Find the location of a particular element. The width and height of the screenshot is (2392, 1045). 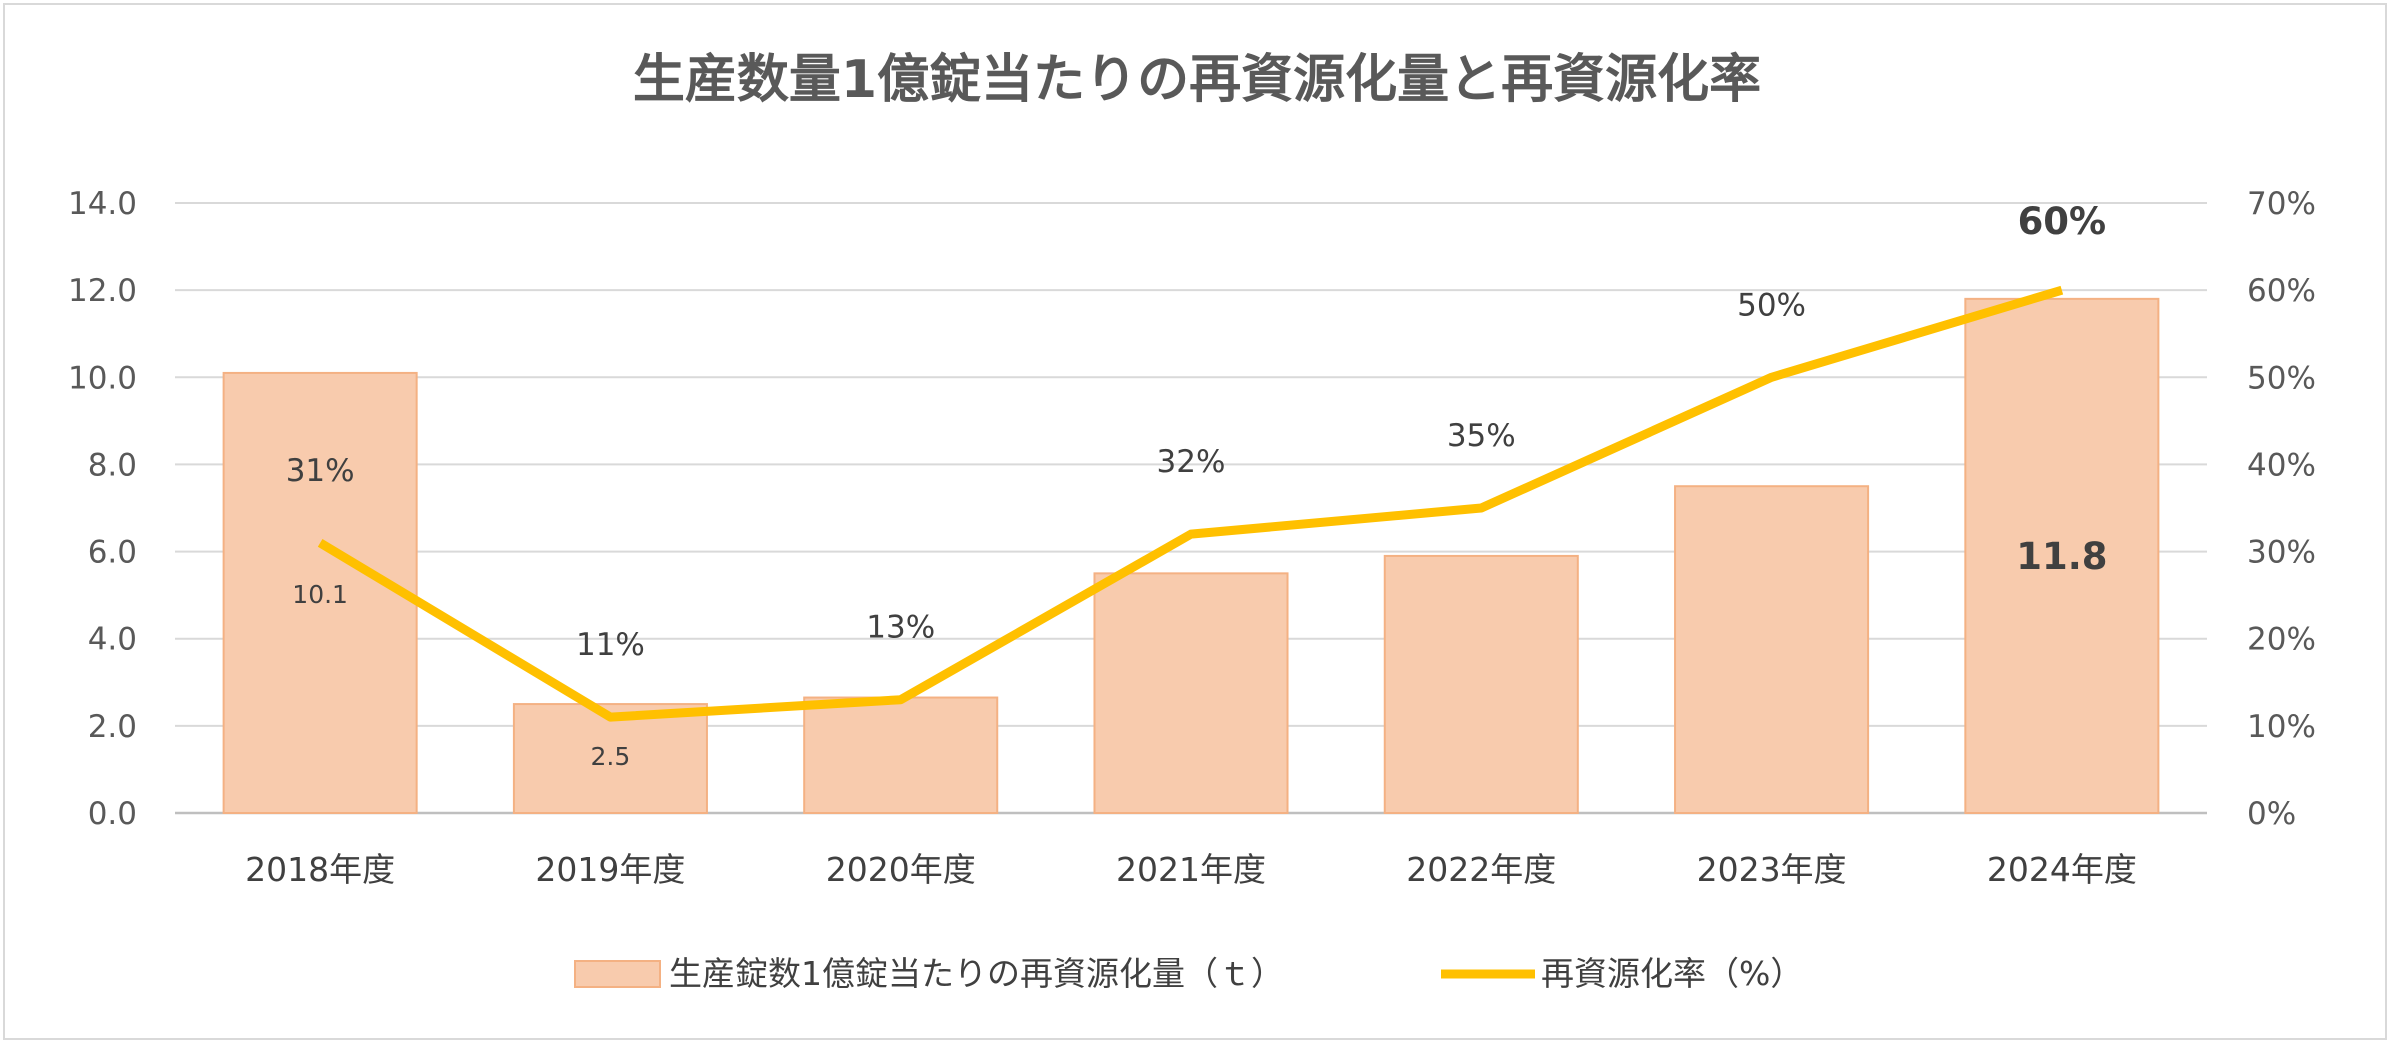

right-tick-label: 60% is located at coordinates (2281, 291).